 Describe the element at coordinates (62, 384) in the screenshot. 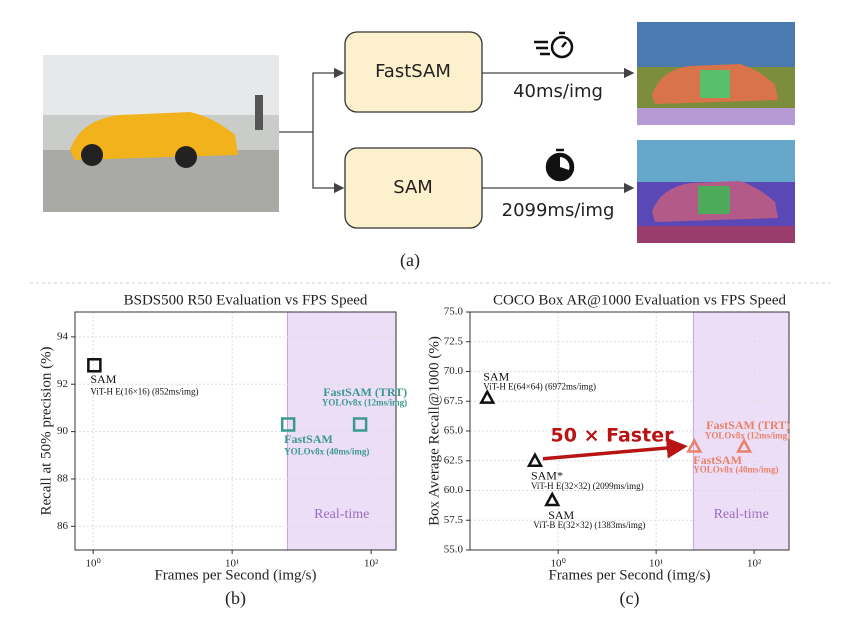

I see `y-tick-label: 92` at that location.